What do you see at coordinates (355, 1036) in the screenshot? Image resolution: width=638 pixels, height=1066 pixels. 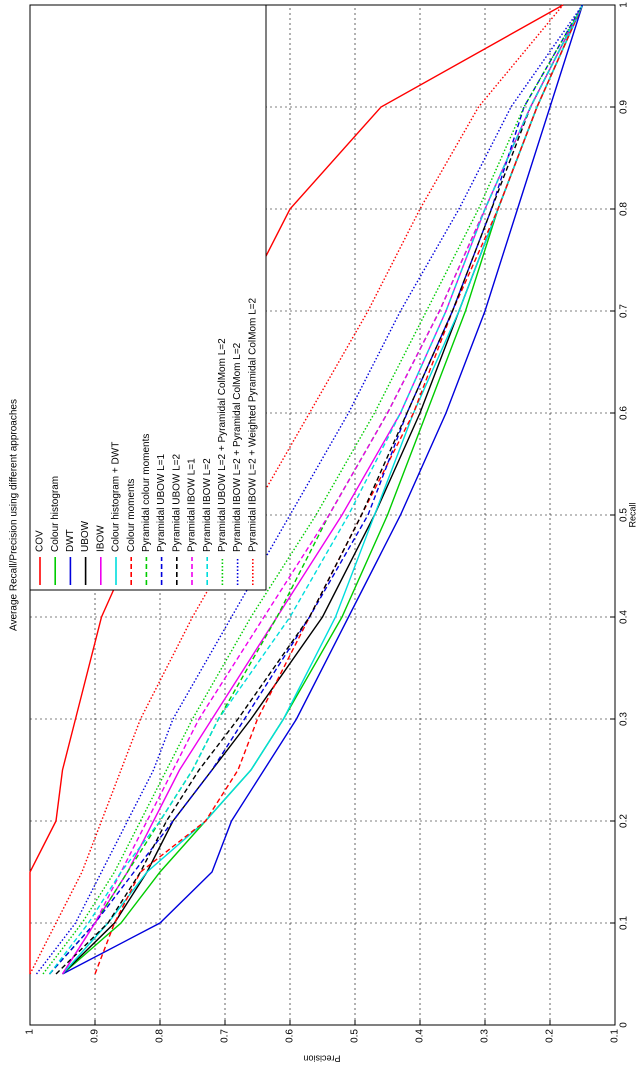 I see `y-tick-label: 0.5` at bounding box center [355, 1036].